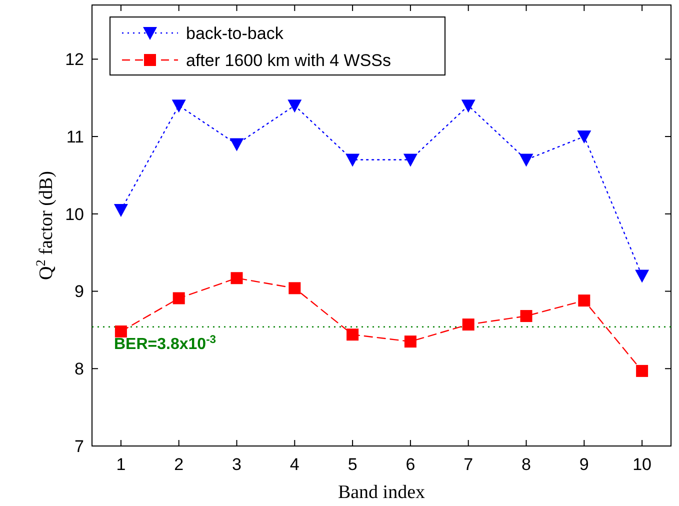 This screenshot has width=679, height=506. Describe the element at coordinates (469, 464) in the screenshot. I see `x-tick-label: 7` at that location.